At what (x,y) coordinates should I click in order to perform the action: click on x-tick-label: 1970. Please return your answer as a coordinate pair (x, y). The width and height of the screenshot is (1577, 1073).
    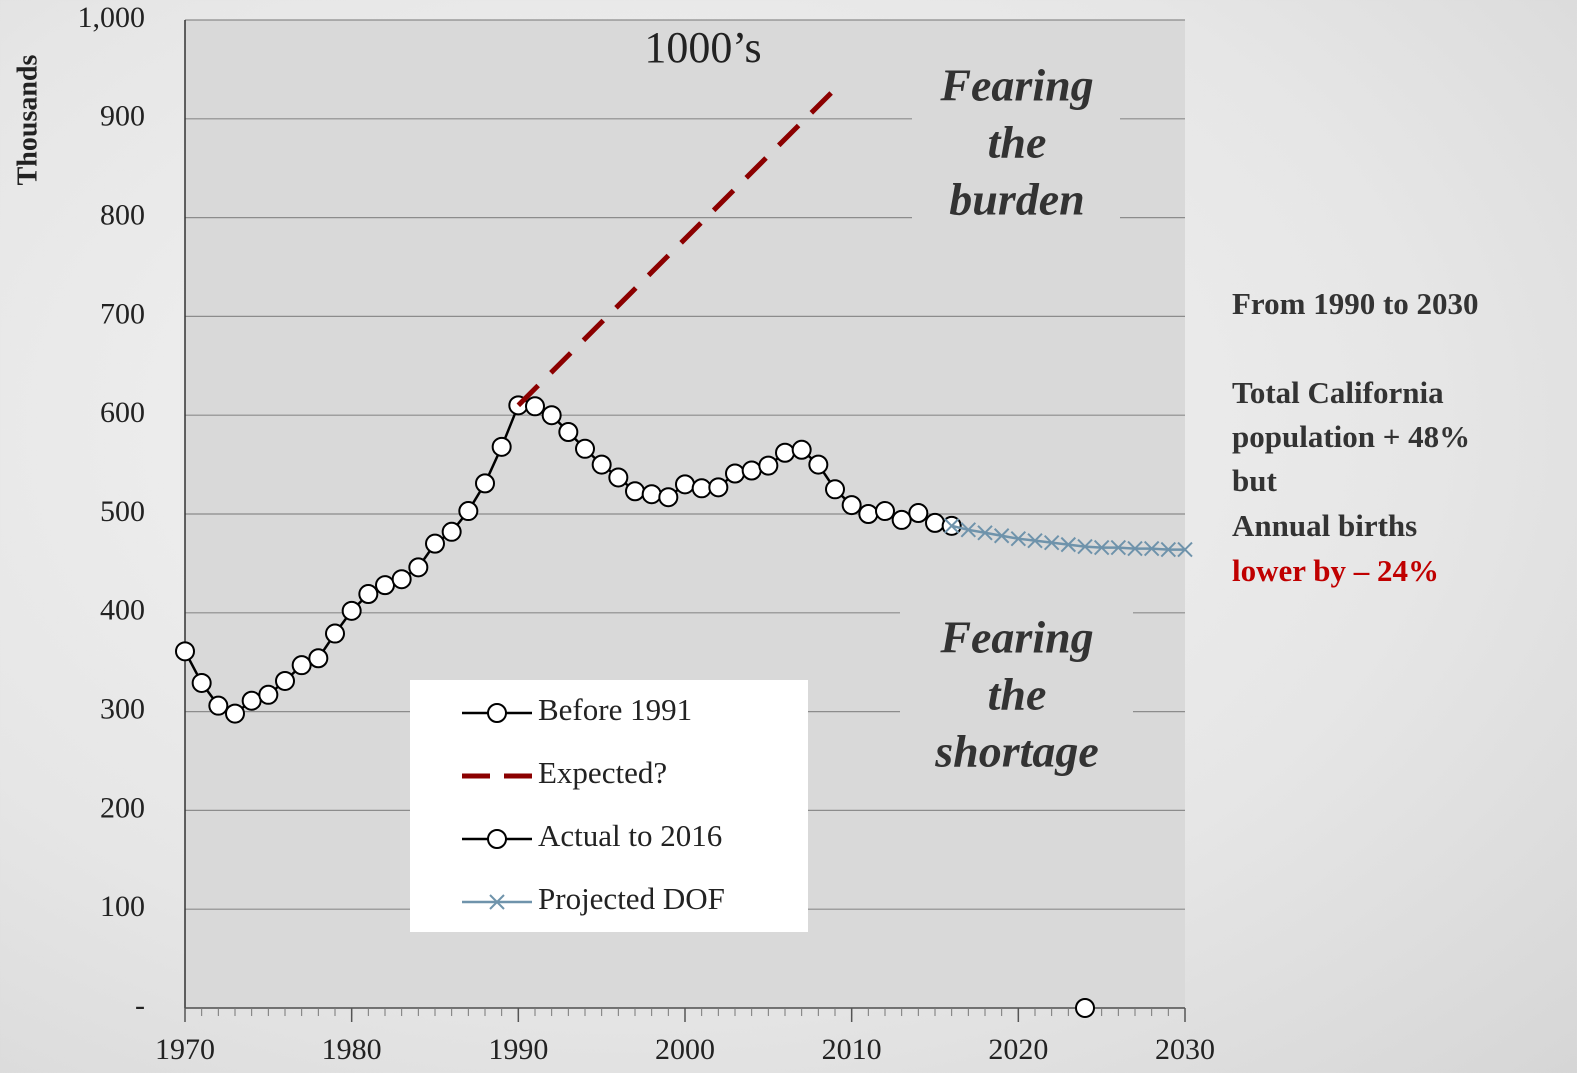
    Looking at the image, I should click on (185, 1049).